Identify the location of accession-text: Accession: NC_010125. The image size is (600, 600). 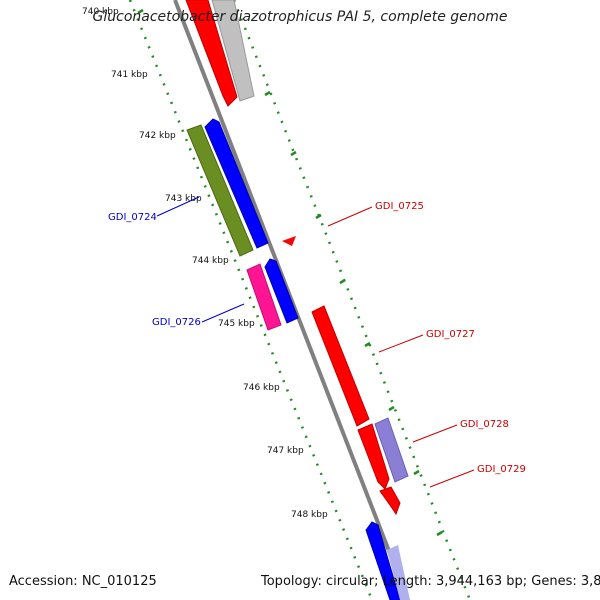
(83, 581).